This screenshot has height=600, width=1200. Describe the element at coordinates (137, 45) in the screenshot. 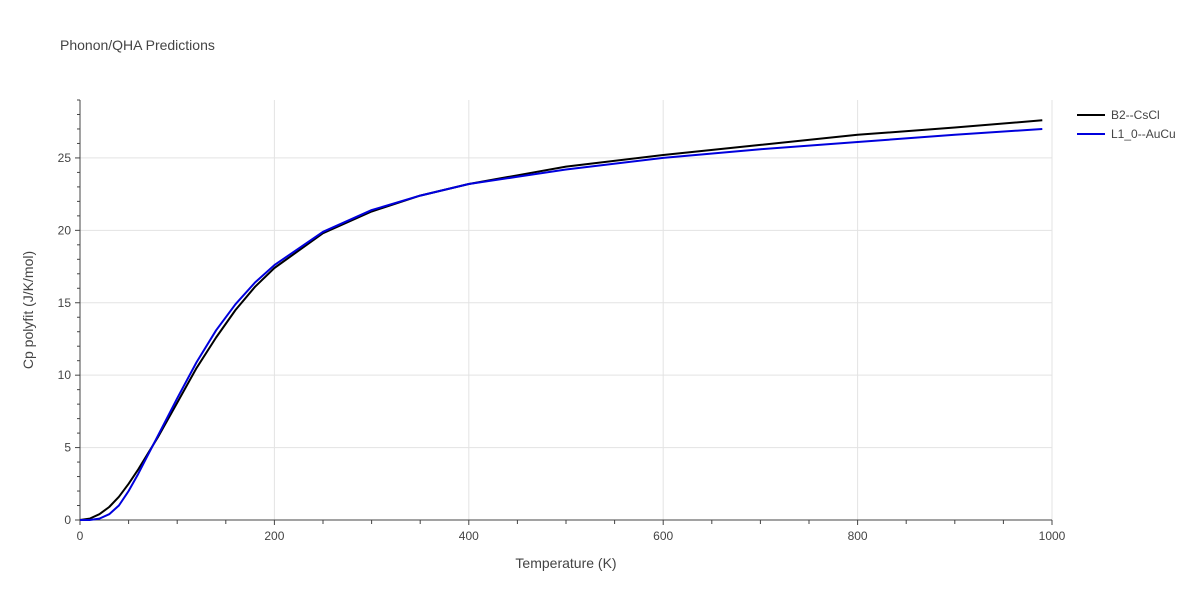

I see `chart-title: Phonon/QHA Predictions` at that location.